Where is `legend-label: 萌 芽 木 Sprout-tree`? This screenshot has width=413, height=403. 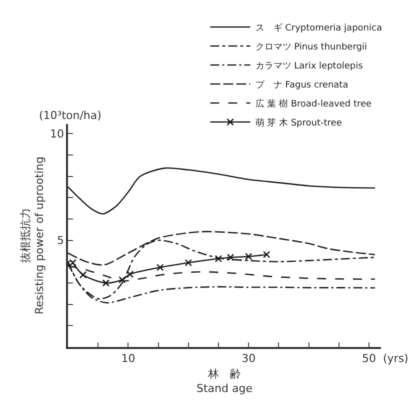
legend-label: 萌 芽 木 Sprout-tree is located at coordinates (298, 123).